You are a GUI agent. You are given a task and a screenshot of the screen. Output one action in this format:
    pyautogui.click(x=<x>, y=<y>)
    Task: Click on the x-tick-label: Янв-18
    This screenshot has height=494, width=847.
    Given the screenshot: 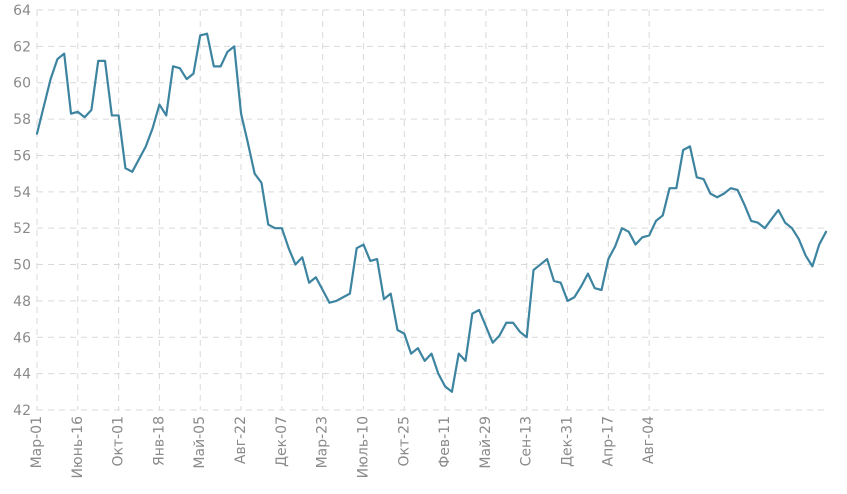 What is the action you would take?
    pyautogui.click(x=159, y=441)
    